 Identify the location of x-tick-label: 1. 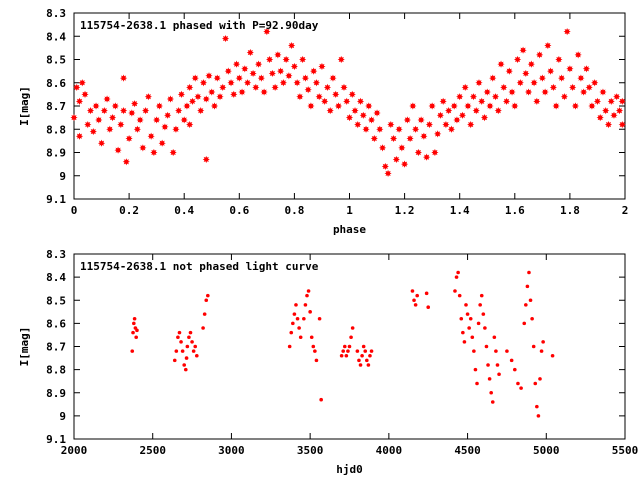
(349, 210).